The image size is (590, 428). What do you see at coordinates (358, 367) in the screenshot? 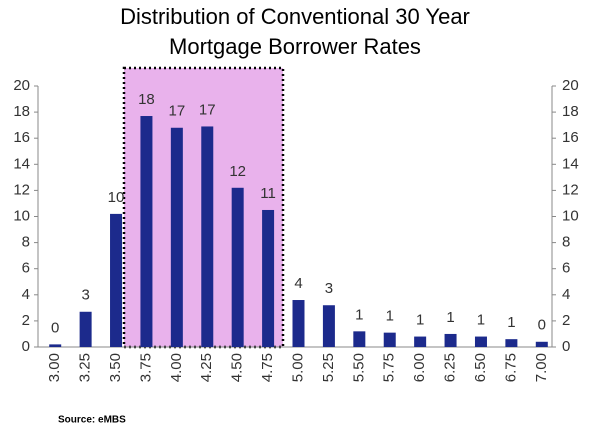
I see `x-tick-label: 5.50` at bounding box center [358, 367].